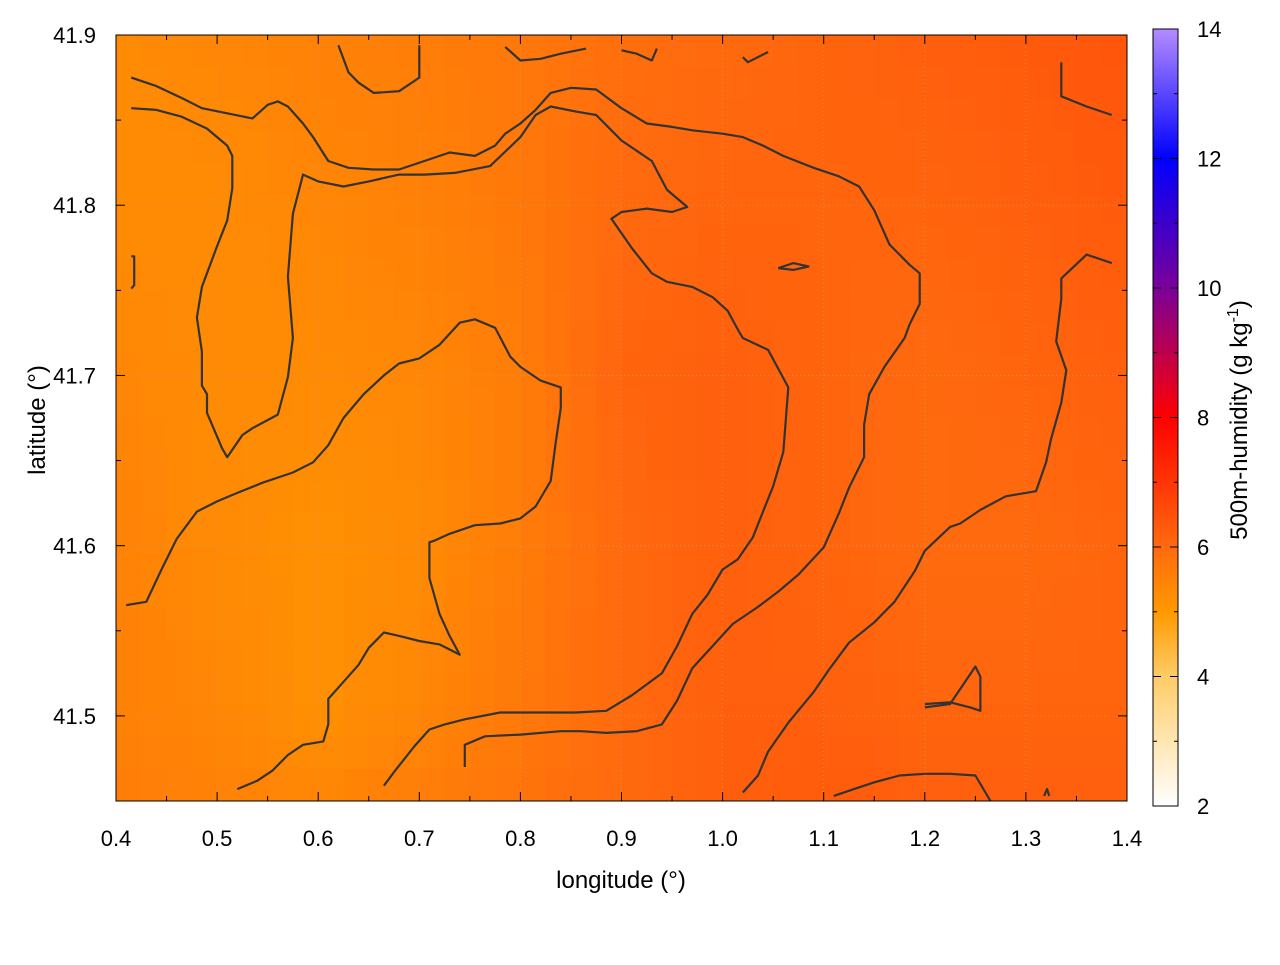 This screenshot has height=965, width=1280. I want to click on colorbar-label-main: 500m-humidity (g kg, so click(1239, 430).